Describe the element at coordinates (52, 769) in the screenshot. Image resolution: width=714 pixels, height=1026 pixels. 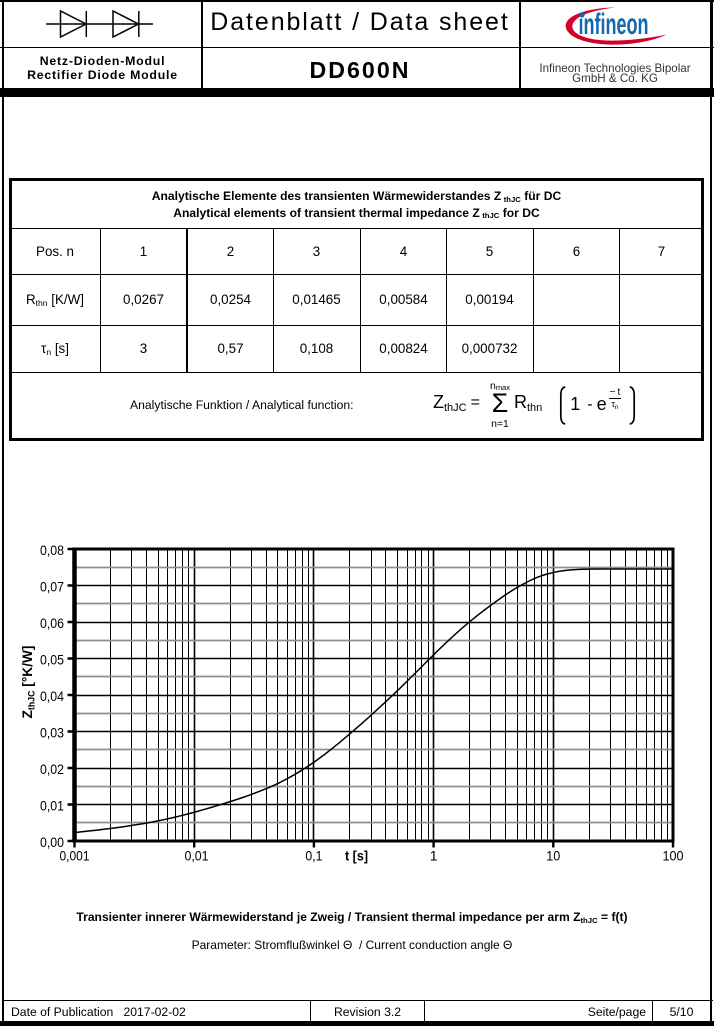
I see `svg-text: 0,02` at that location.